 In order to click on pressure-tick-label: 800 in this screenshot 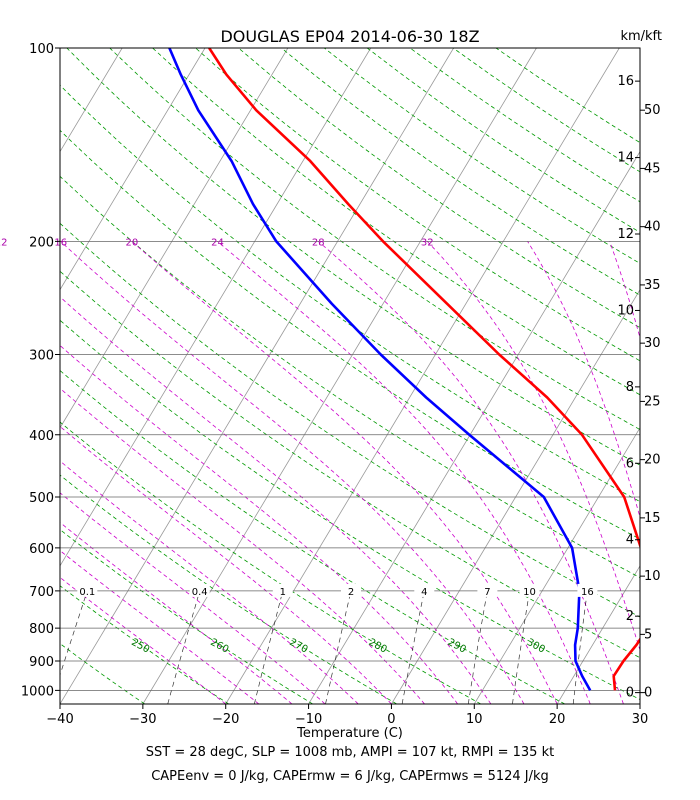, I will do `click(41, 629)`.